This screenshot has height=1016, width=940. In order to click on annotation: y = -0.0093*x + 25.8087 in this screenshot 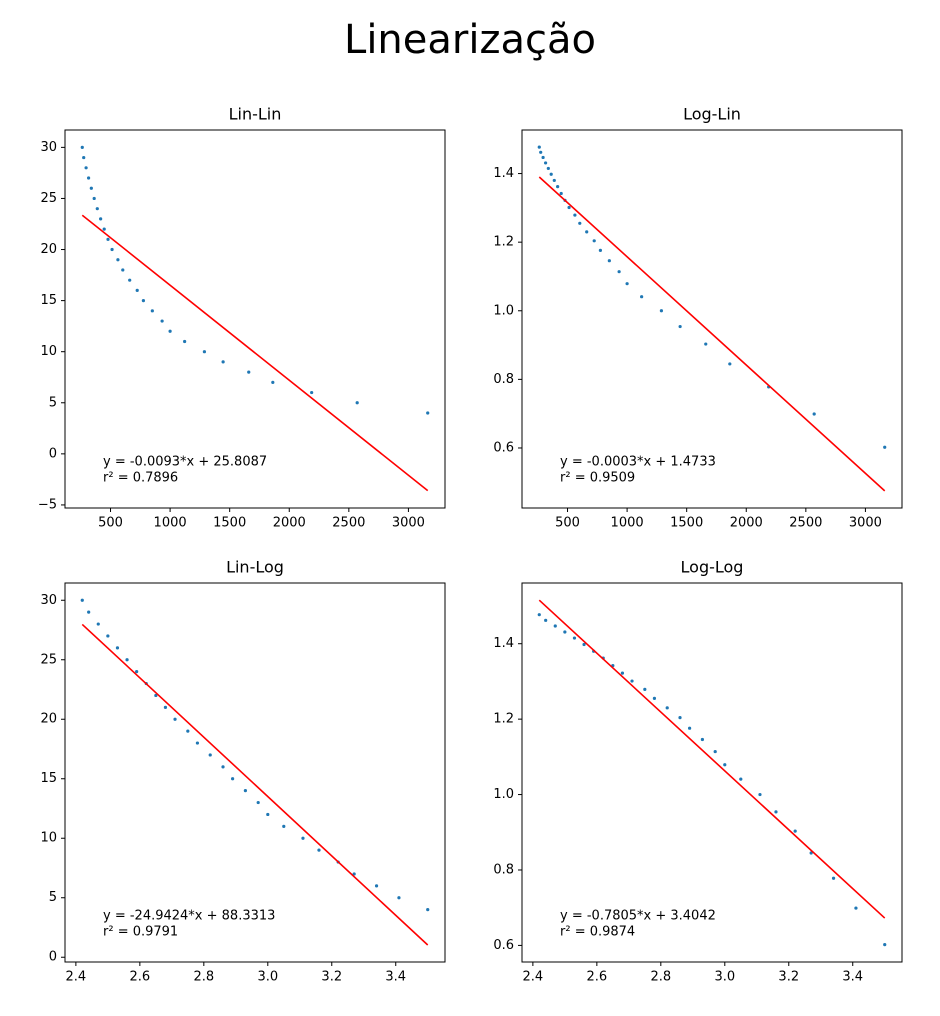, I will do `click(185, 462)`.